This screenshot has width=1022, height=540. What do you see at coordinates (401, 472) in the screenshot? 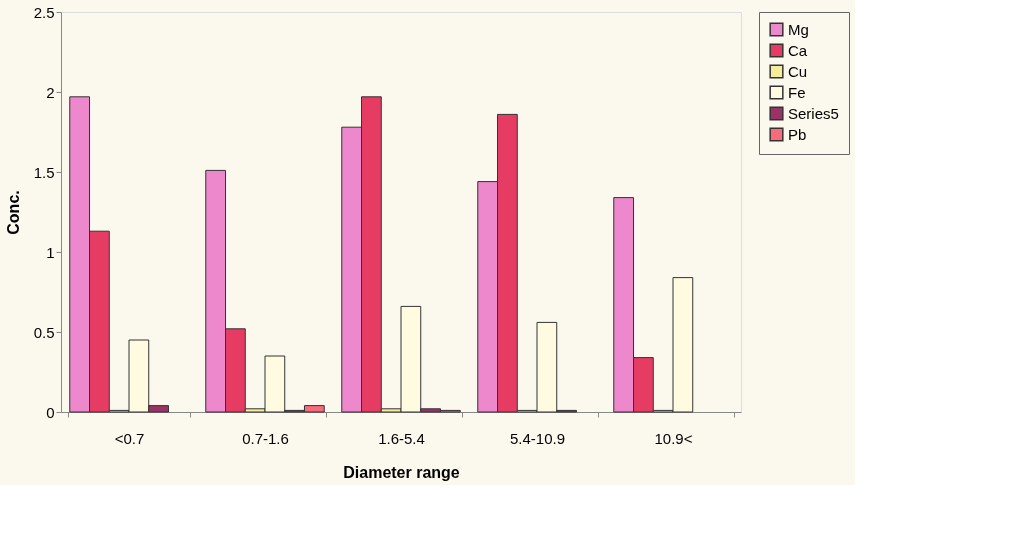
I see `x-axis-title: Diameter range` at bounding box center [401, 472].